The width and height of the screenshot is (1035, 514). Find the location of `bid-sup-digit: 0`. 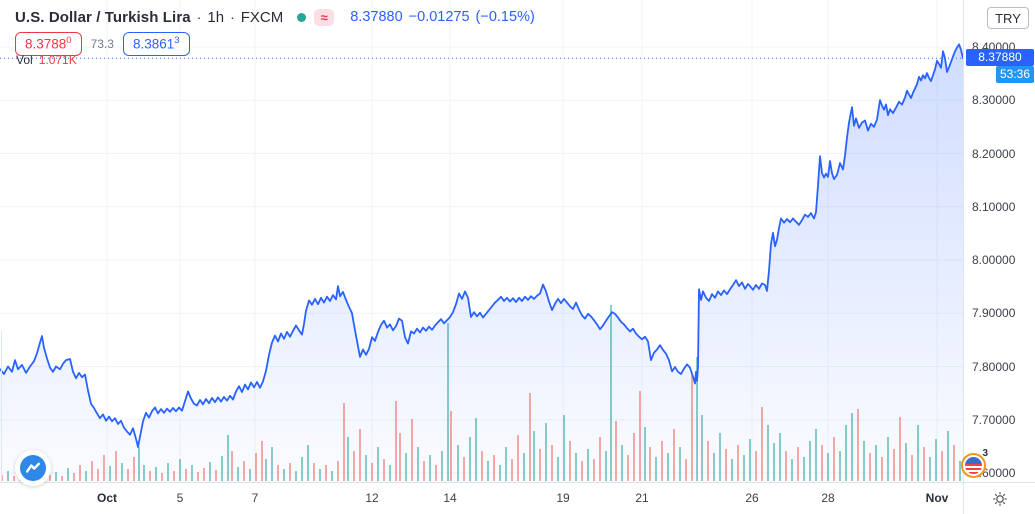

bid-sup-digit: 0 is located at coordinates (69, 41).